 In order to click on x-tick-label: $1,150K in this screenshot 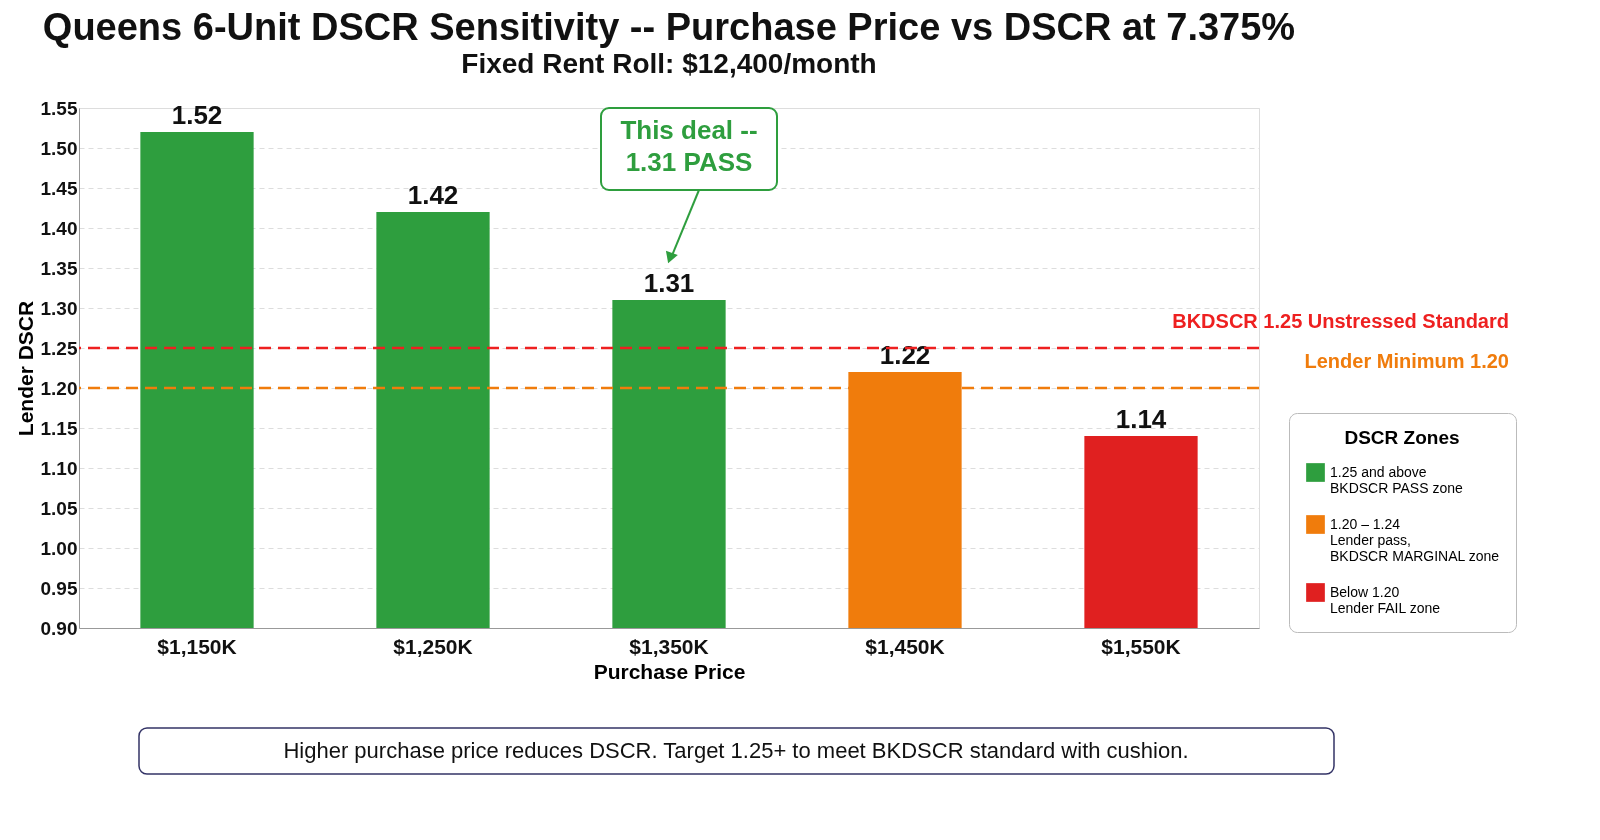, I will do `click(197, 646)`.